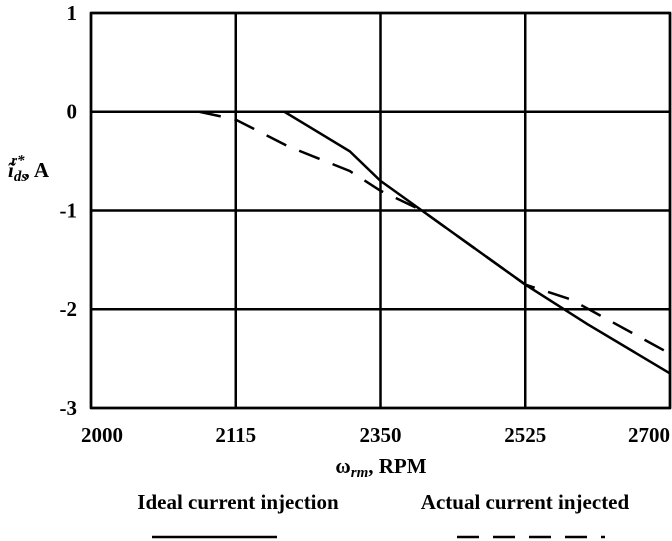 The image size is (672, 541). Describe the element at coordinates (397, 466) in the screenshot. I see `x-label-unit: , RPM` at that location.